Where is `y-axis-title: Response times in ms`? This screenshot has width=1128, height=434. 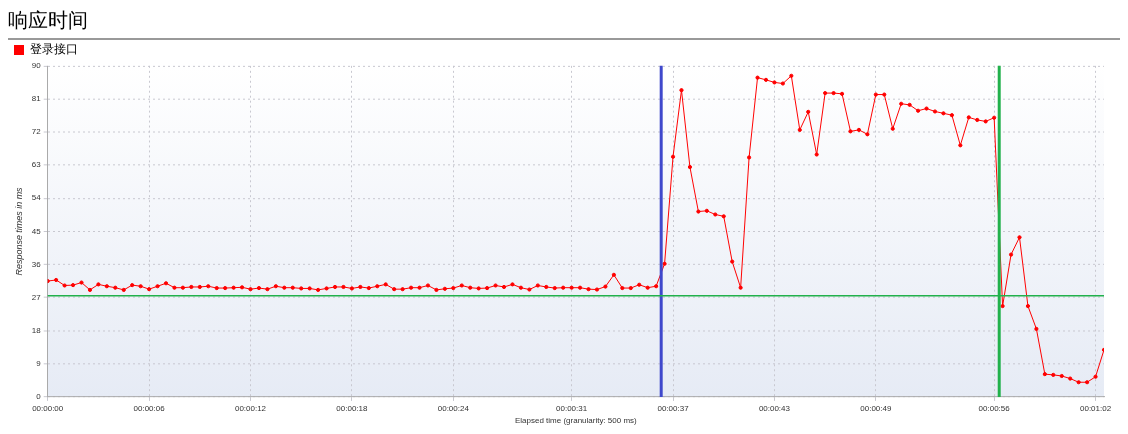 y-axis-title: Response times in ms is located at coordinates (18, 231).